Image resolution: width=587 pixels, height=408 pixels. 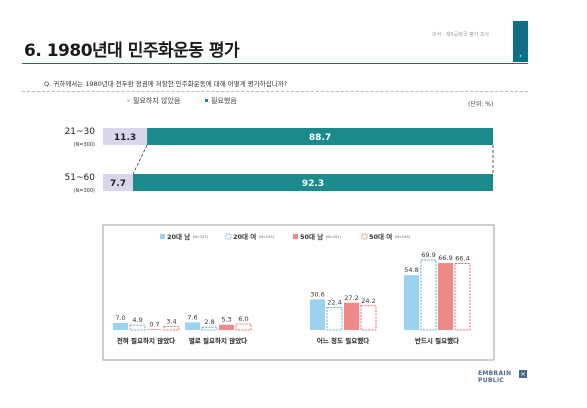 What do you see at coordinates (224, 100) in the screenshot?
I see `legend-label-needed: 필요했음` at bounding box center [224, 100].